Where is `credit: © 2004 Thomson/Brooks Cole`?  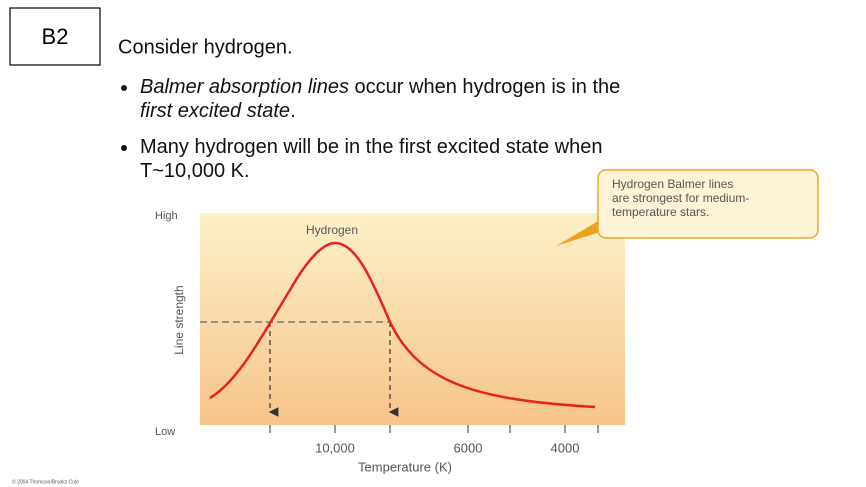
credit: © 2004 Thomson/Brooks Cole is located at coordinates (45, 481).